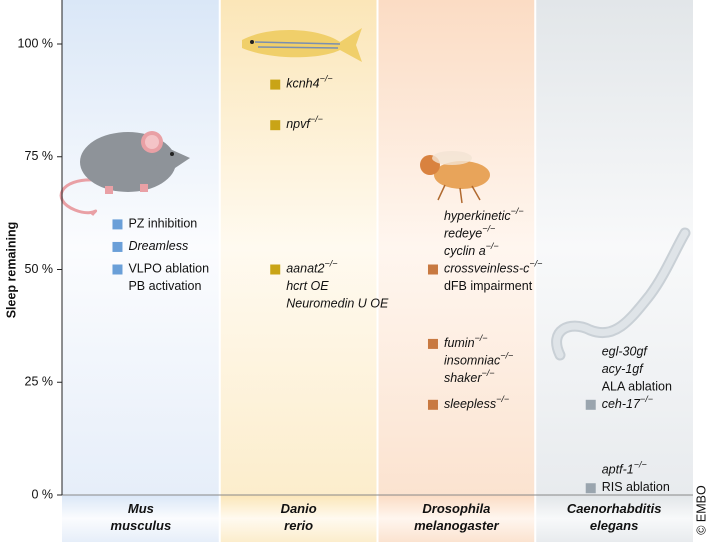  I want to click on y-tick-label: 75 %, so click(39, 156).